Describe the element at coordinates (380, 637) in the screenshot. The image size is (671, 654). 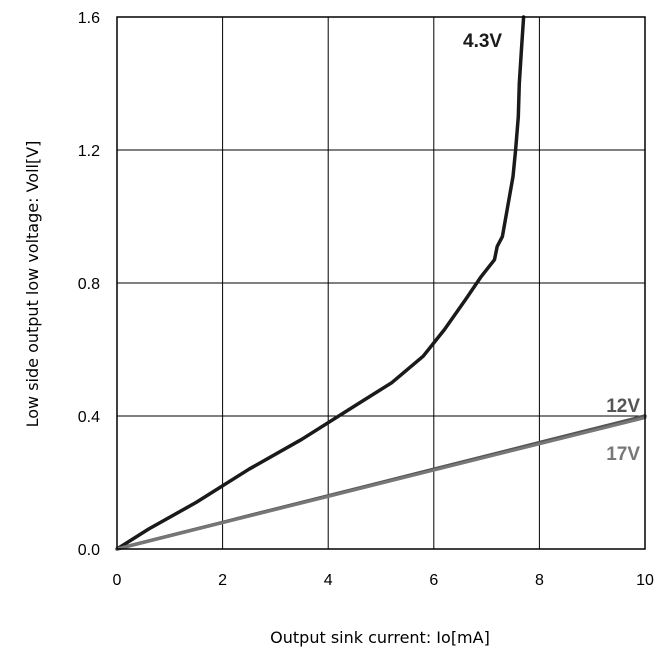
I see `x-axis-title: Output sink current: Io[mA]` at that location.